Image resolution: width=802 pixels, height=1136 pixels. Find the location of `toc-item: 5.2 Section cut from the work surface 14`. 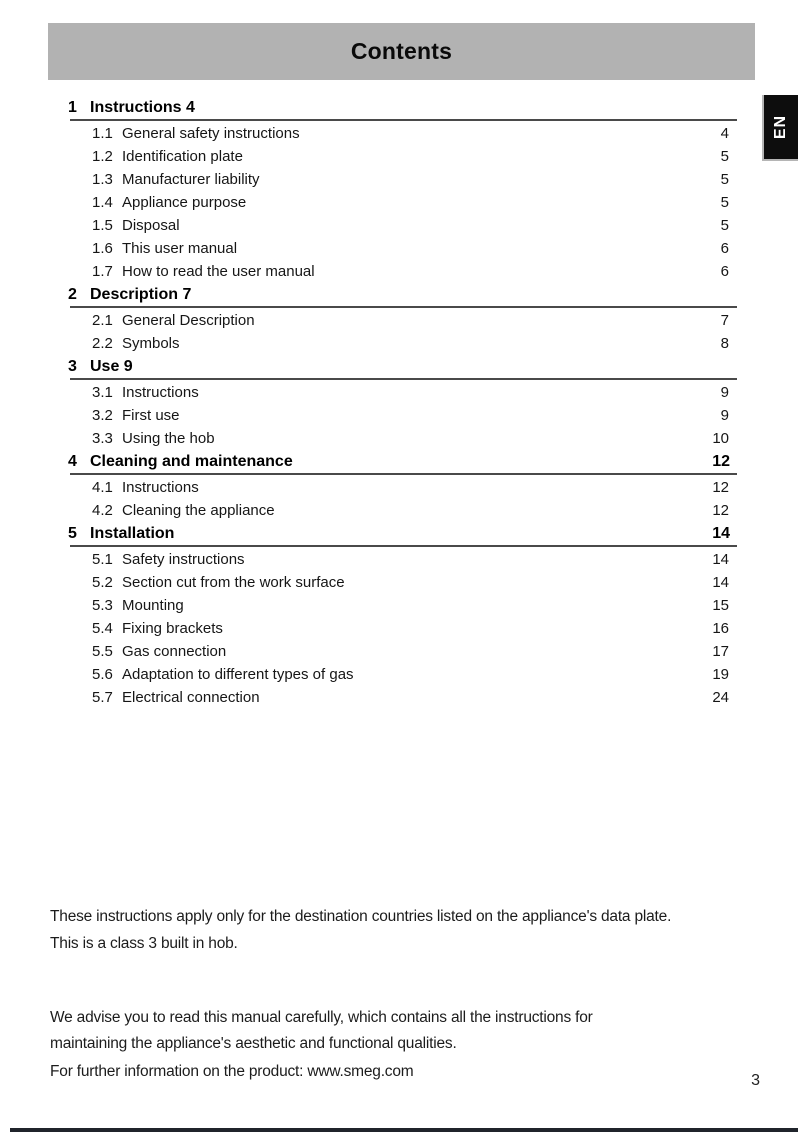

toc-item: 5.2 Section cut from the work surface 14 is located at coordinates (401, 582).